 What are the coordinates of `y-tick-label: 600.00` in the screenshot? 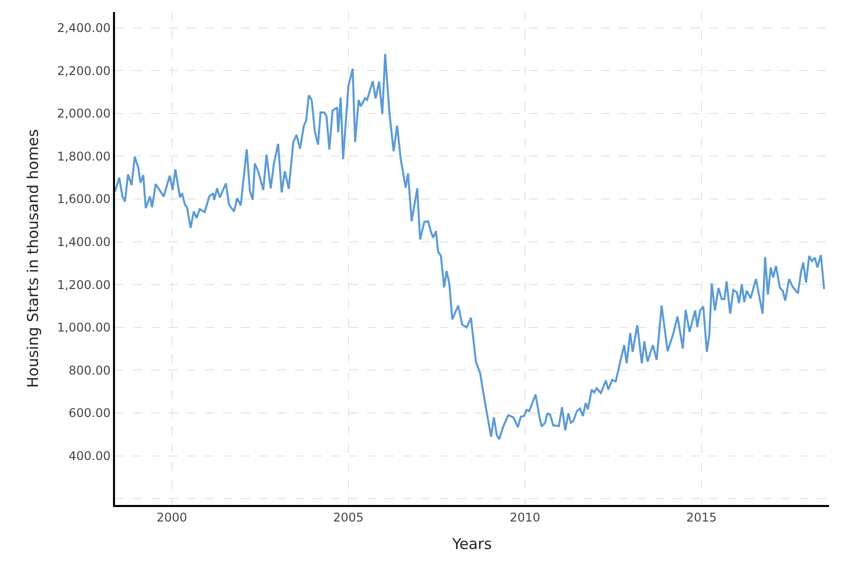 It's located at (89, 413).